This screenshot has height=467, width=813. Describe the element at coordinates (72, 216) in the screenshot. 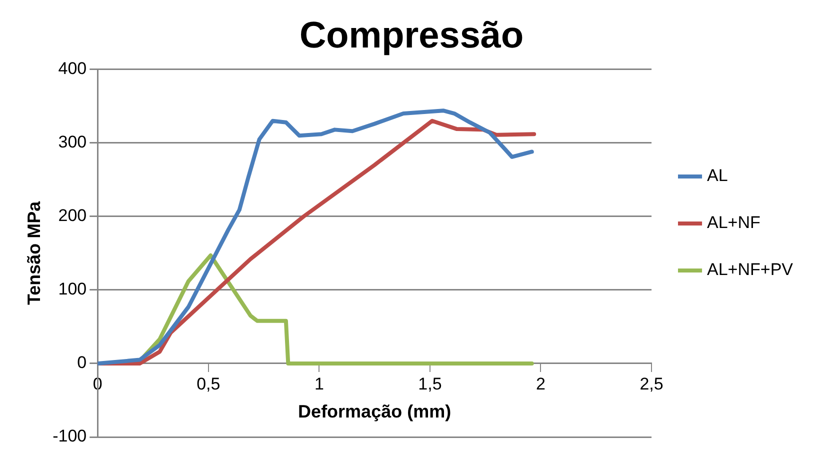

I see `y-tick-label: 200` at that location.